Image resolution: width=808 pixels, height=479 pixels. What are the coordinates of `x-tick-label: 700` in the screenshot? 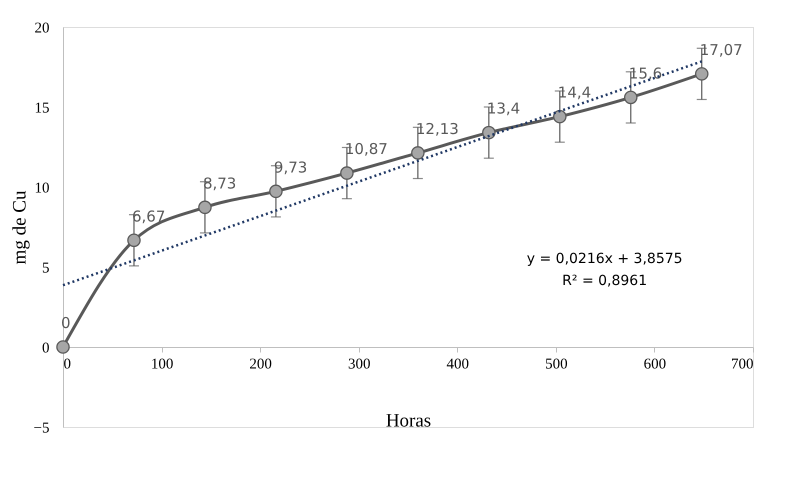 It's located at (742, 364).